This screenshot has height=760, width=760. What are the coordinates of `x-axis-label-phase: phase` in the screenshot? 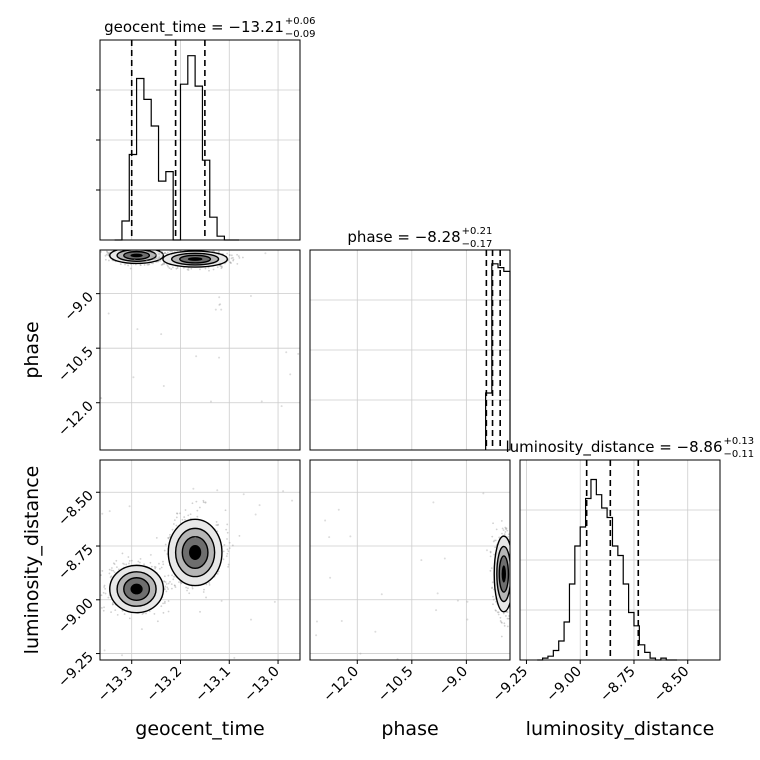 It's located at (409, 729).